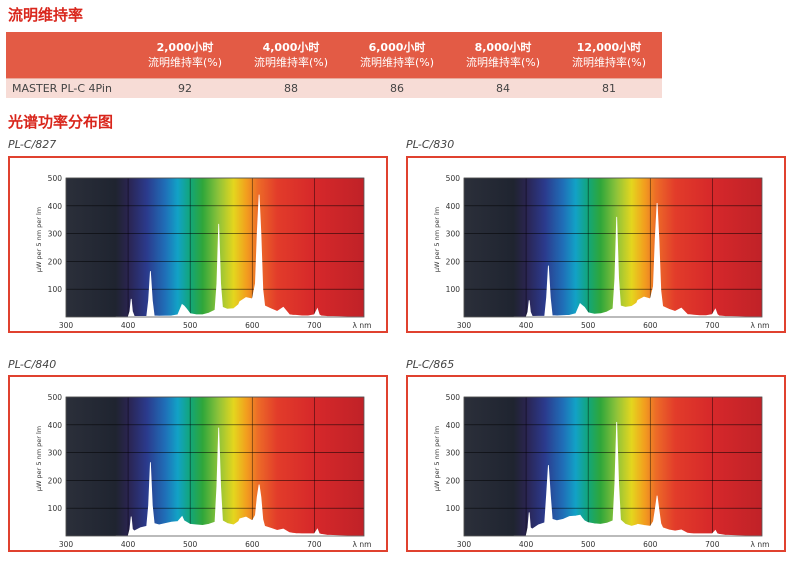 The image size is (800, 573). What do you see at coordinates (69, 88) in the screenshot?
I see `product-name-cell: MASTER PL-C 4Pin` at bounding box center [69, 88].